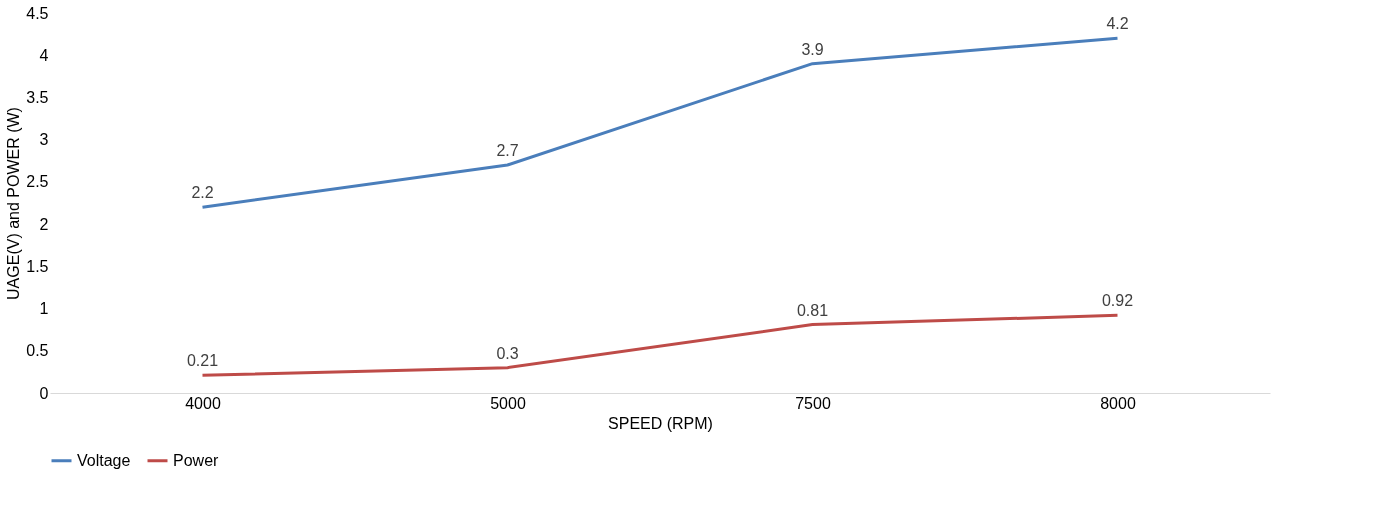  I want to click on y-tick-label: 0, so click(44, 393).